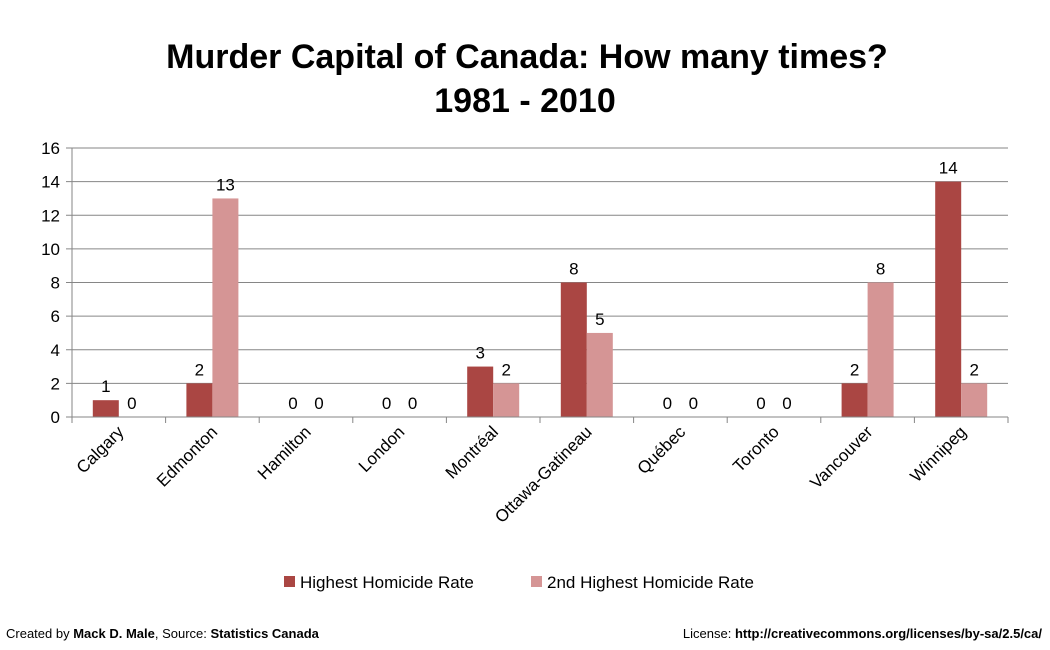 This screenshot has height=650, width=1050. I want to click on x-category-label: Ottawa-Gatineau, so click(543, 474).